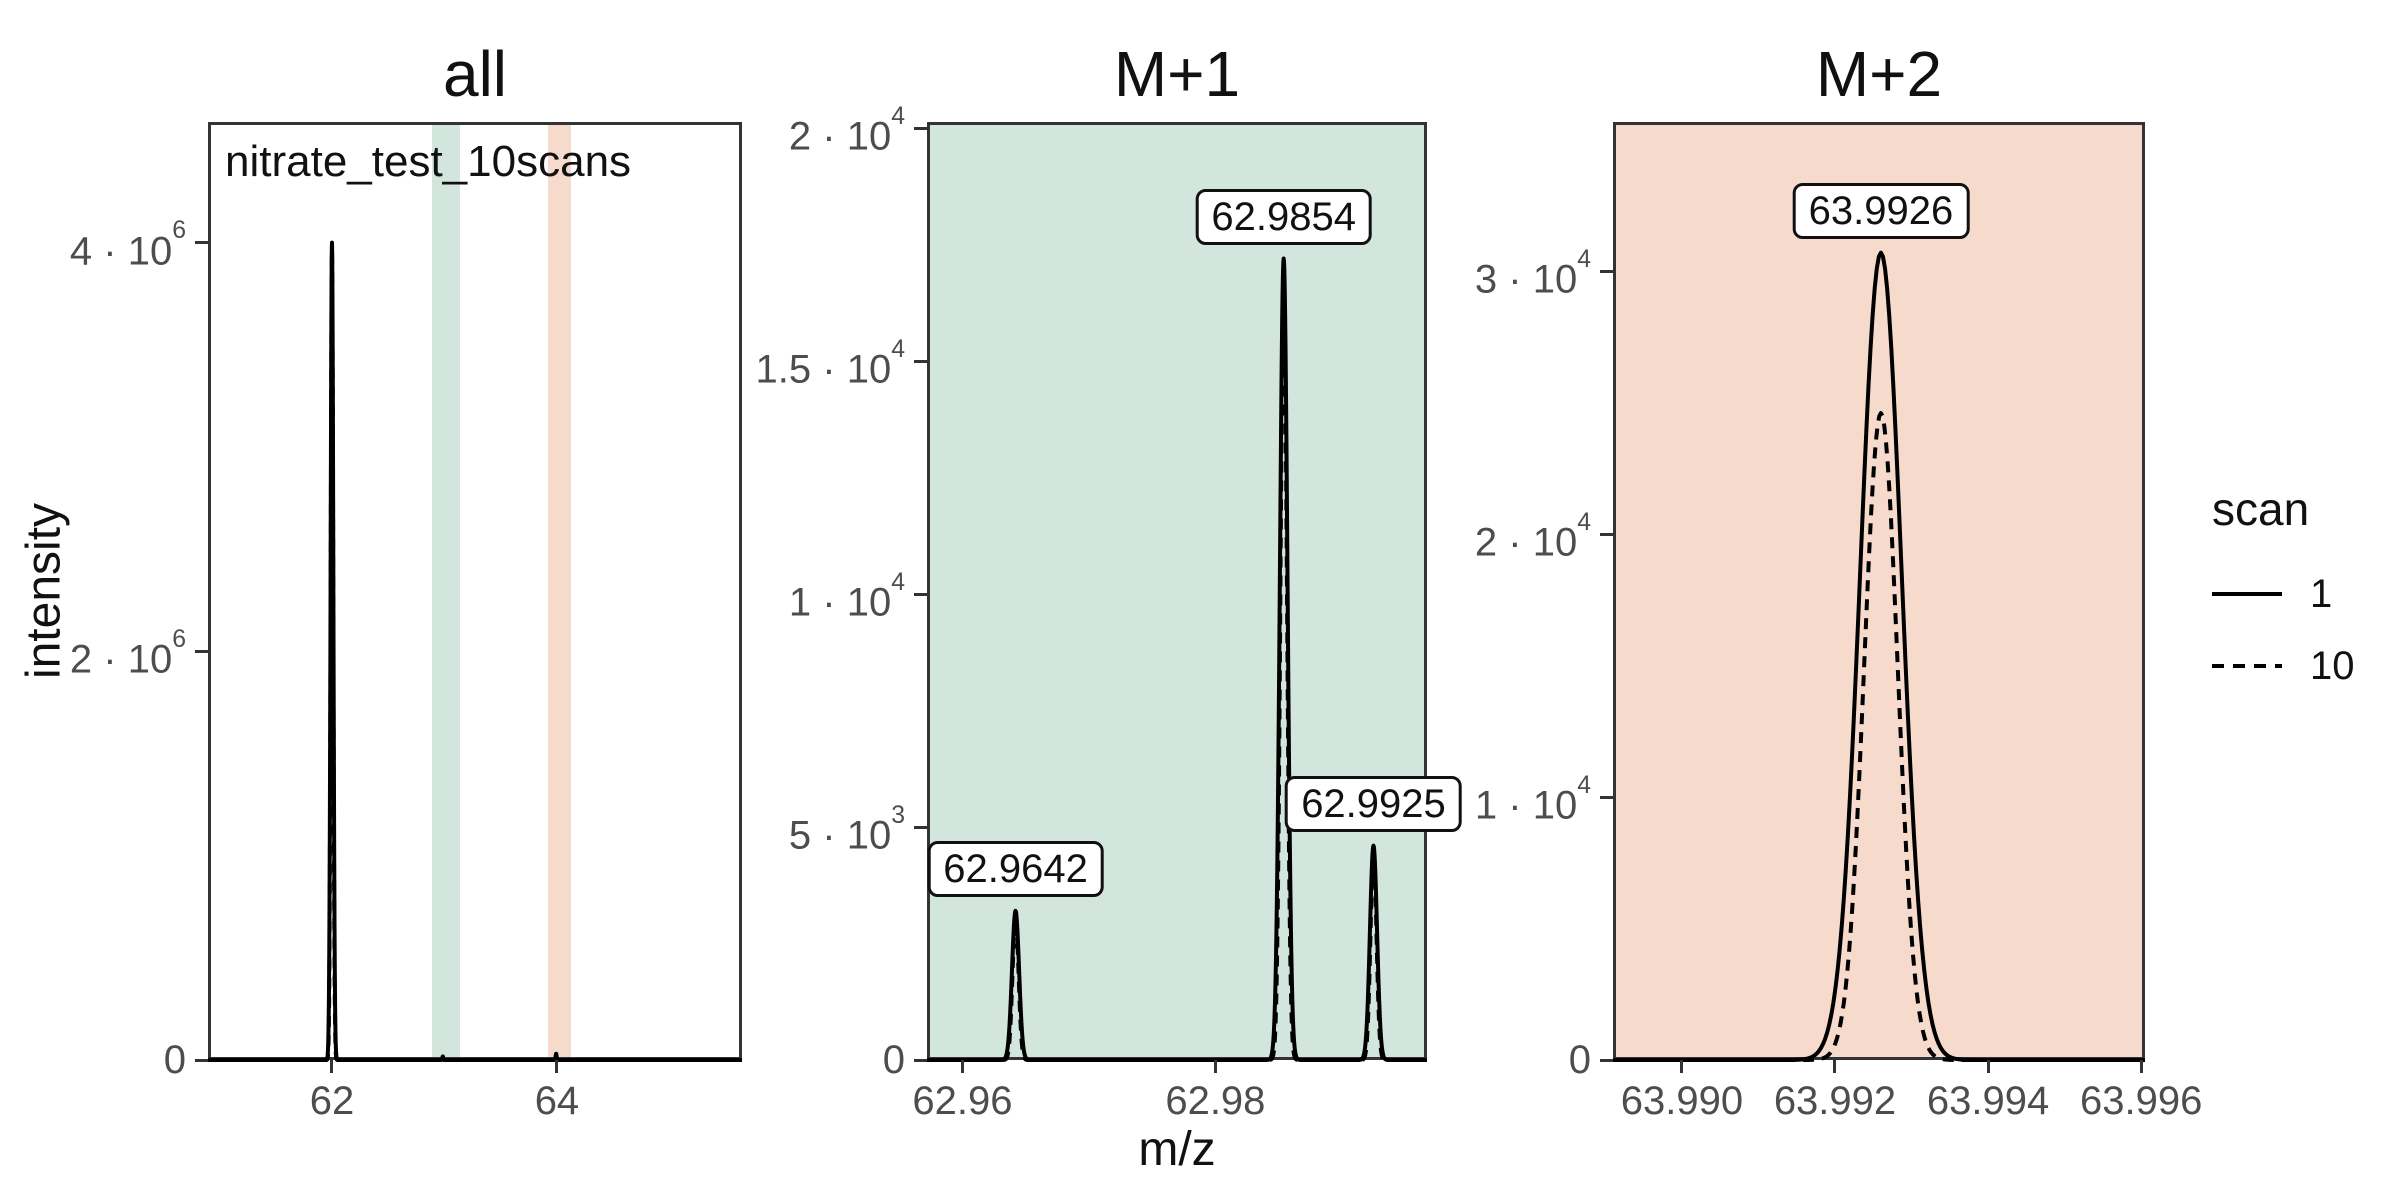 Image resolution: width=2400 pixels, height=1200 pixels. Describe the element at coordinates (1283, 216) in the screenshot. I see `peak-mz-label: 62.9854` at that location.